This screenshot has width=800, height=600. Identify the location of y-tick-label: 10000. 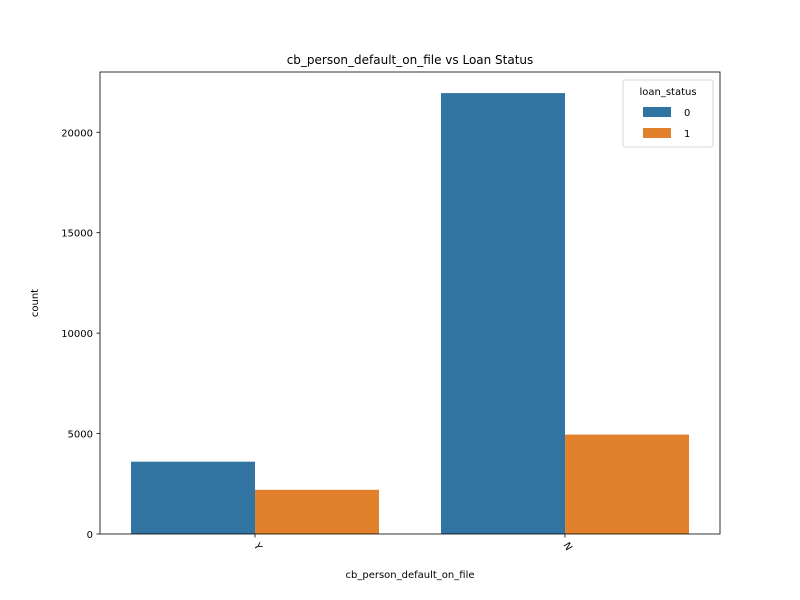
(77, 334).